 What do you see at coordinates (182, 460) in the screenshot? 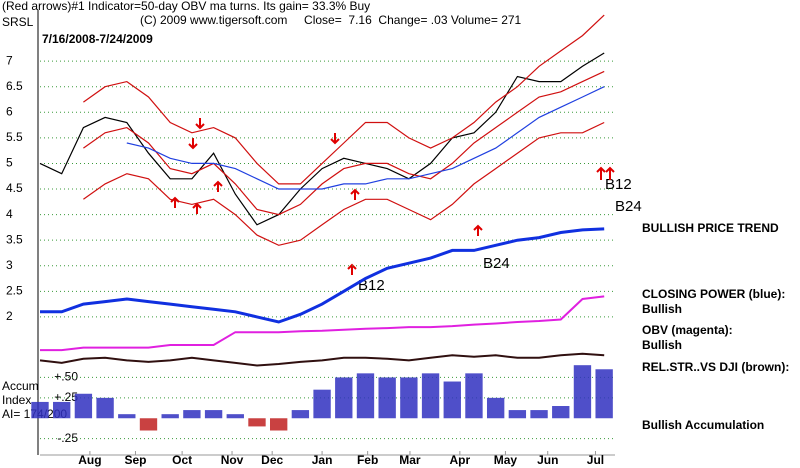
I see `x-tick-label: Oct` at bounding box center [182, 460].